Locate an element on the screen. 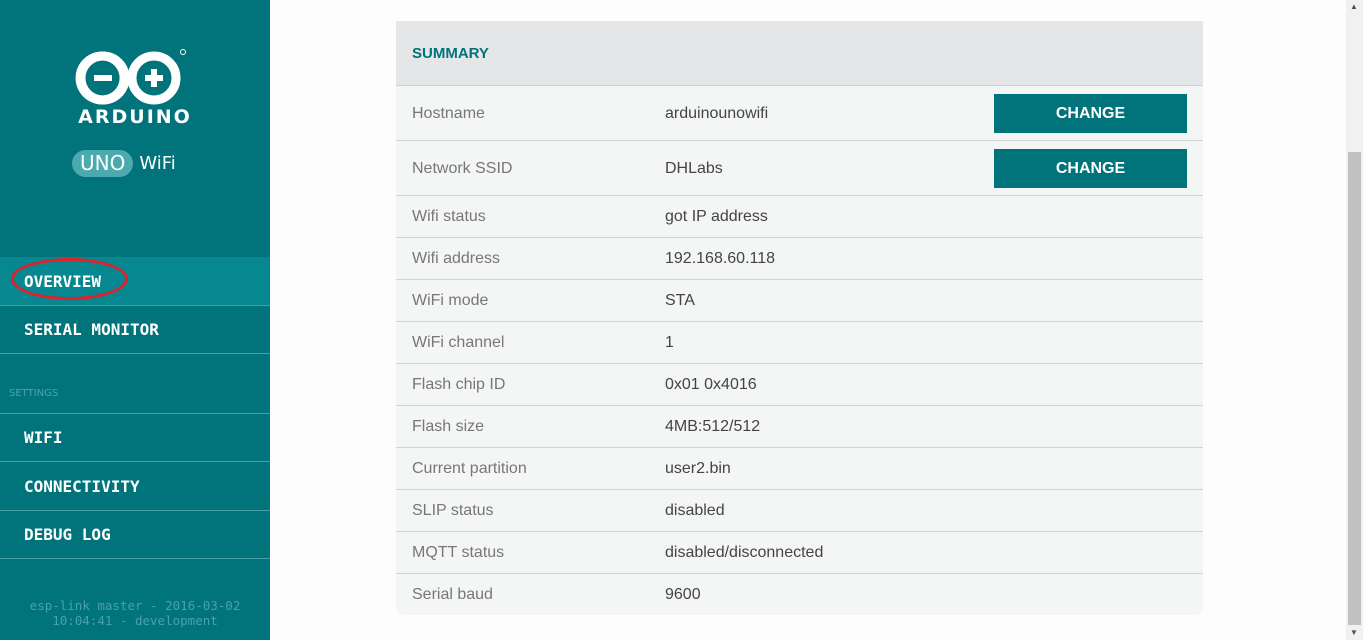  row-label: Current partition is located at coordinates (469, 468).